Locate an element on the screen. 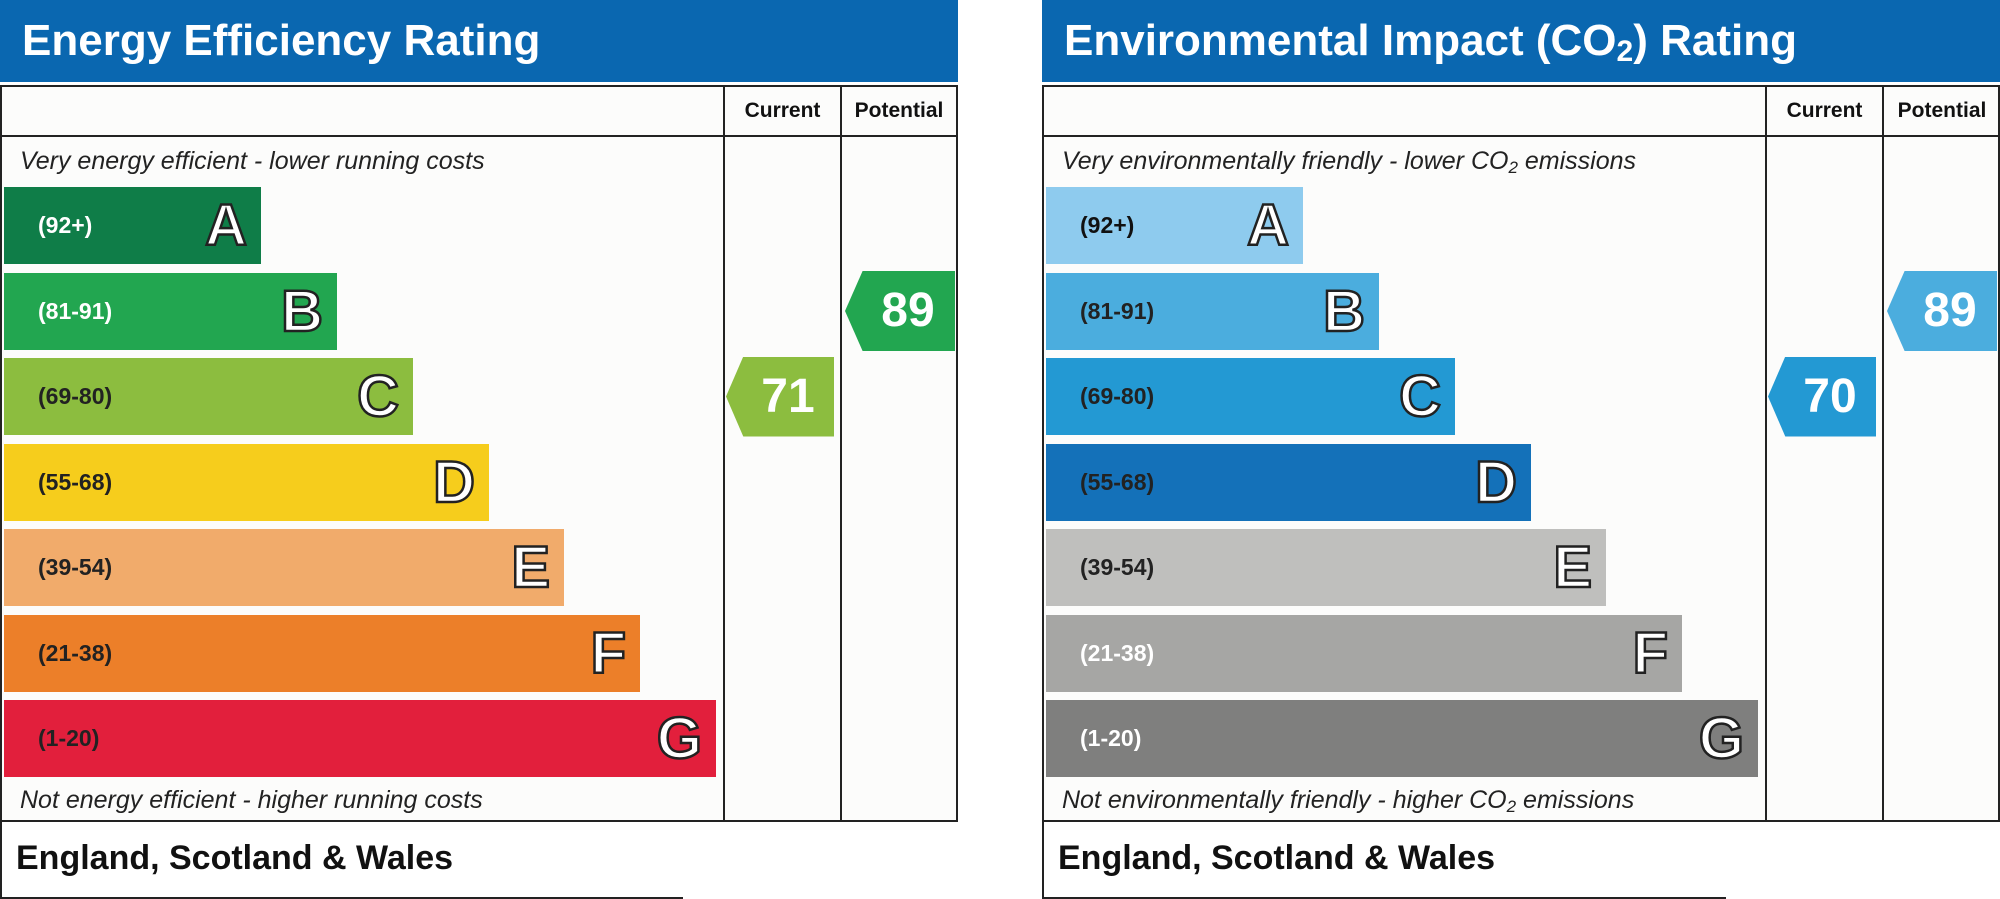 The height and width of the screenshot is (899, 2000). chart-title: Environmental Impact (CO2) Rating is located at coordinates (1521, 41).